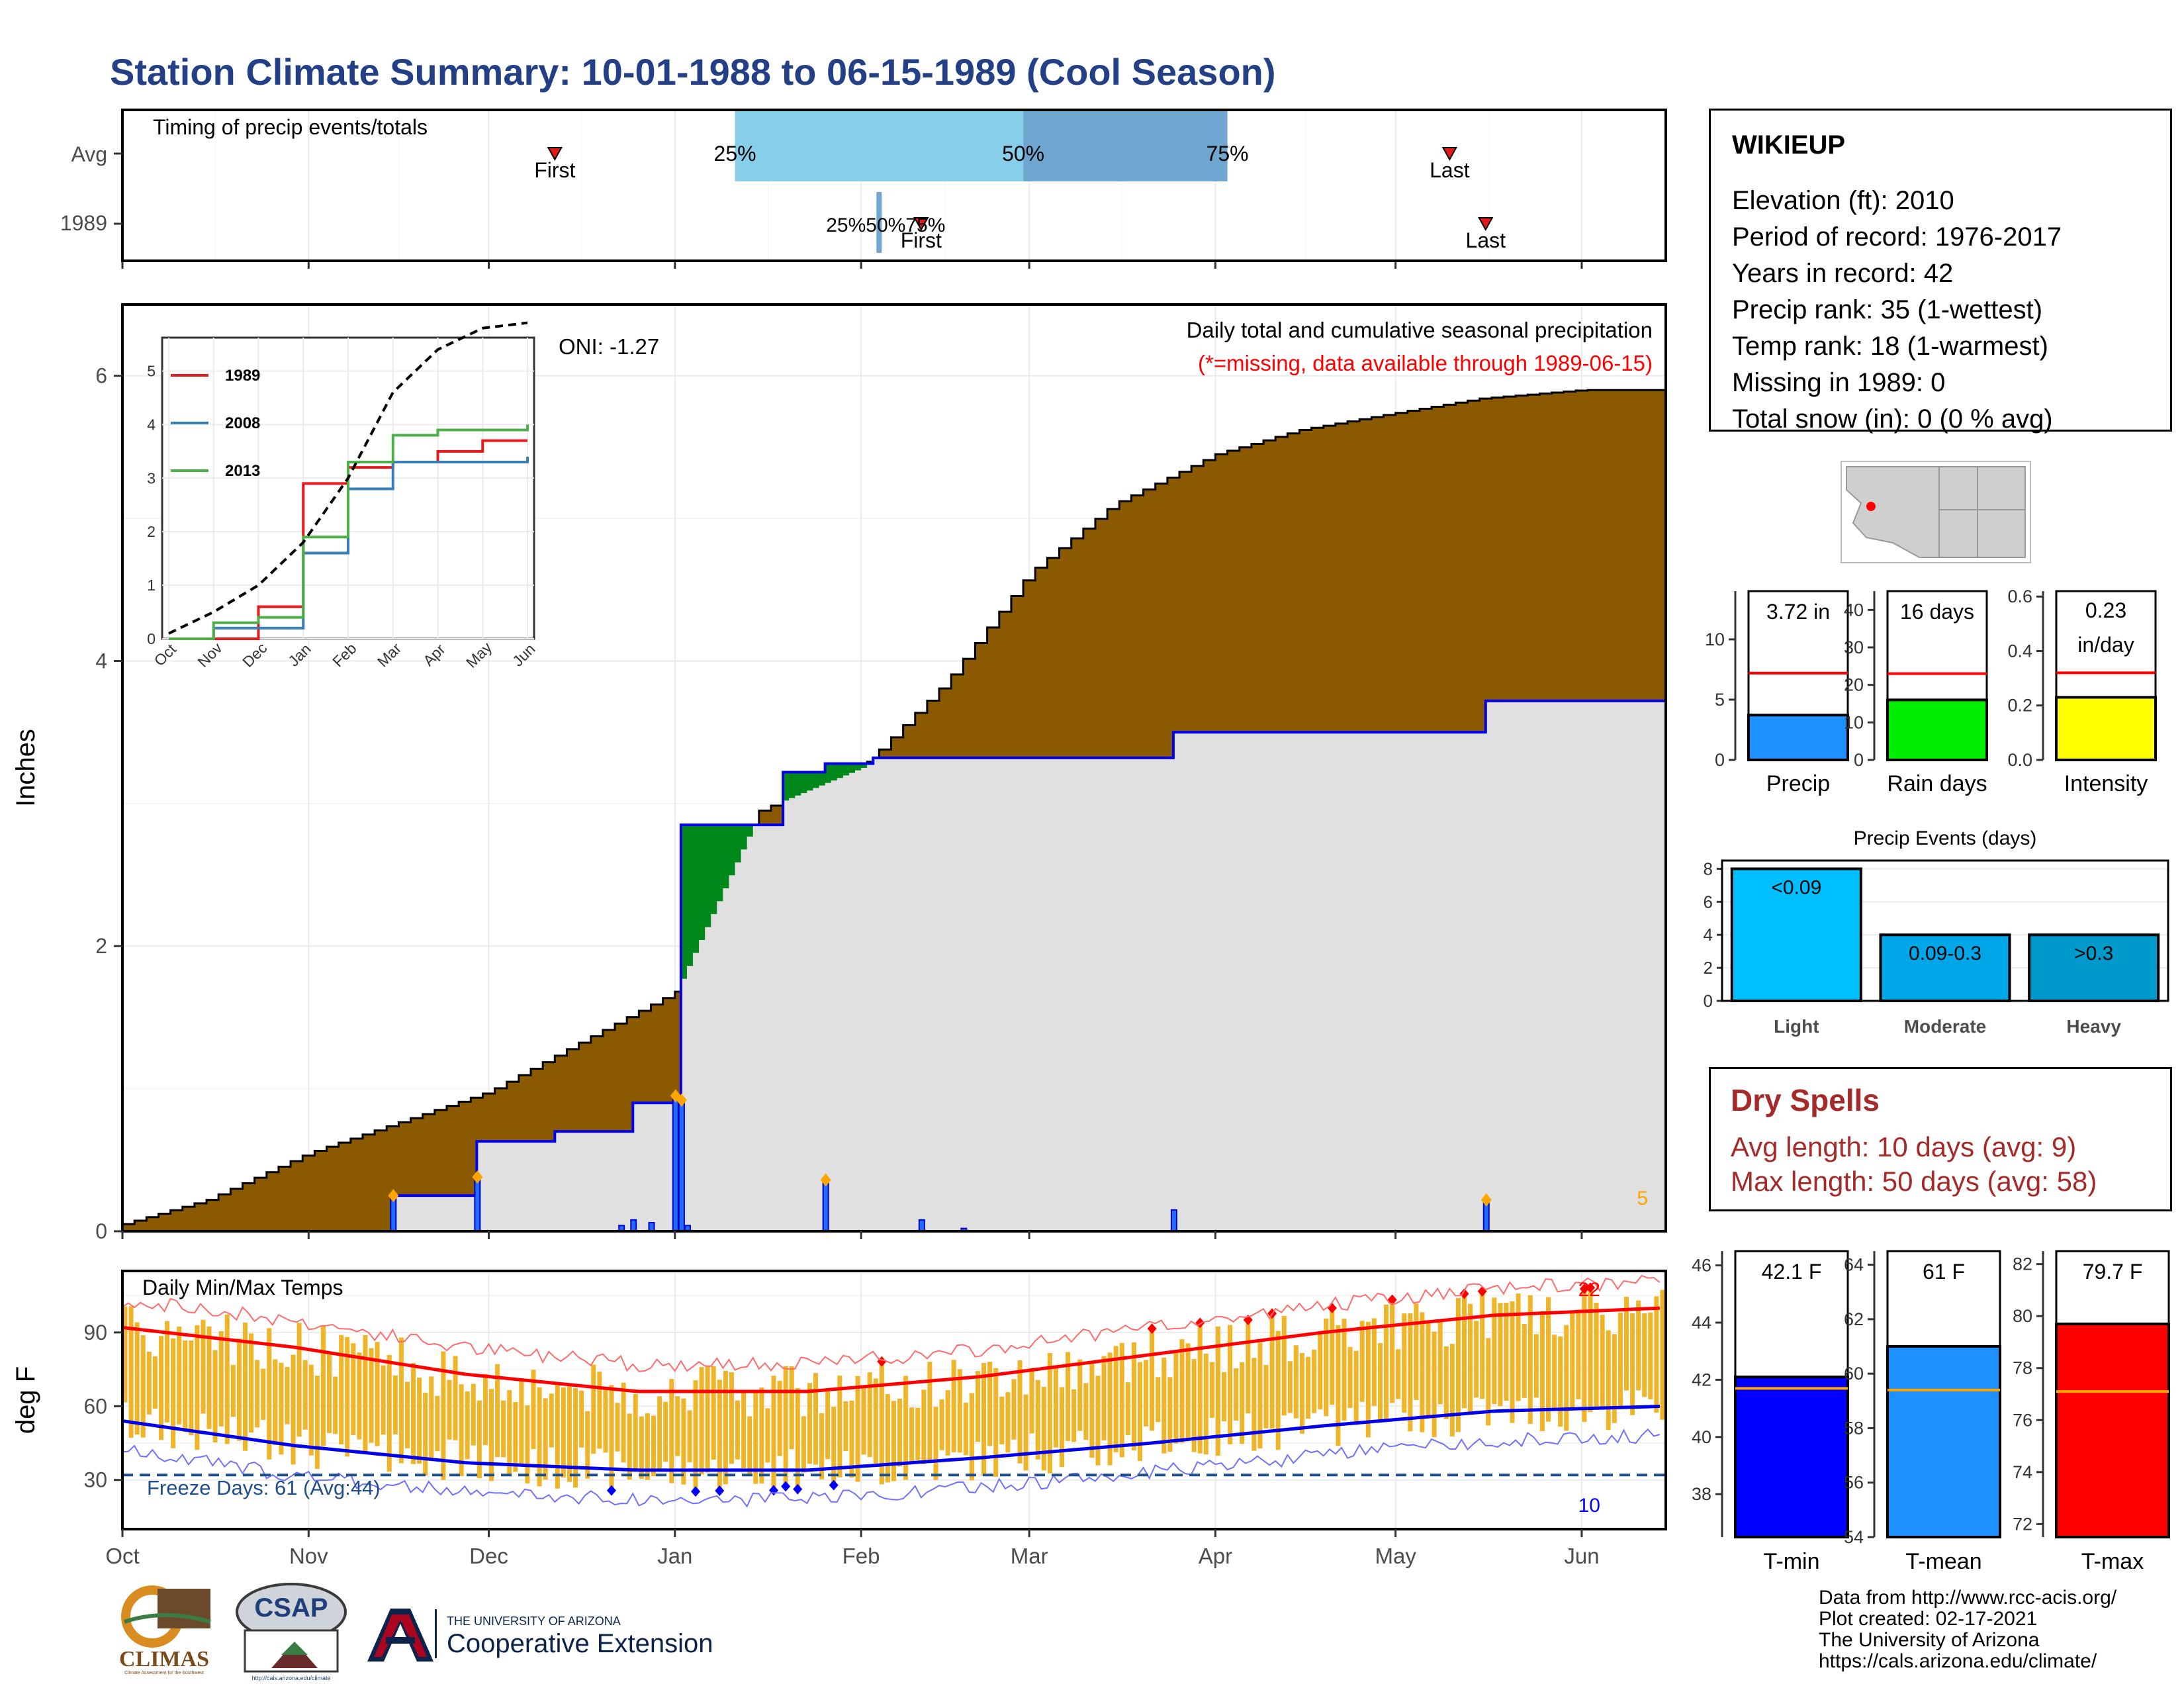  Describe the element at coordinates (879, 222) in the screenshot. I see `timing-1989-pct-bar` at that location.